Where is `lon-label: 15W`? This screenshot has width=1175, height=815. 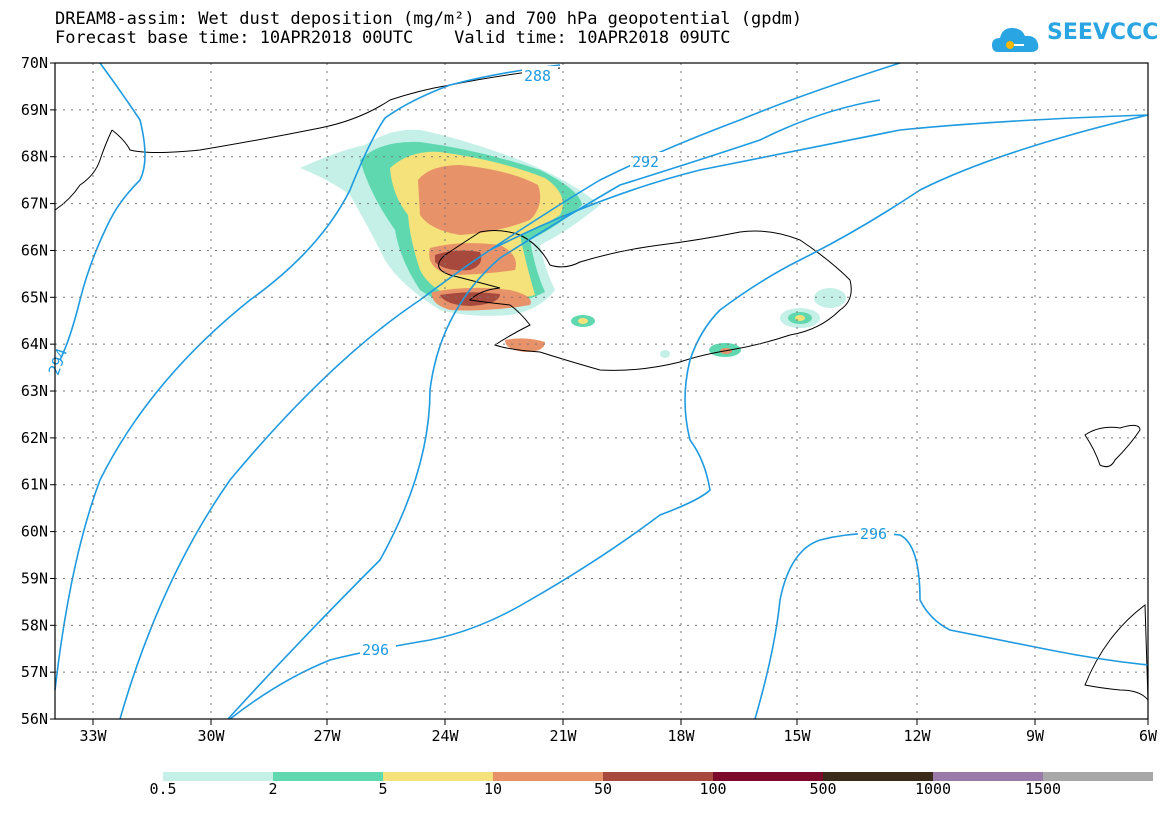
lon-label: 15W is located at coordinates (797, 736).